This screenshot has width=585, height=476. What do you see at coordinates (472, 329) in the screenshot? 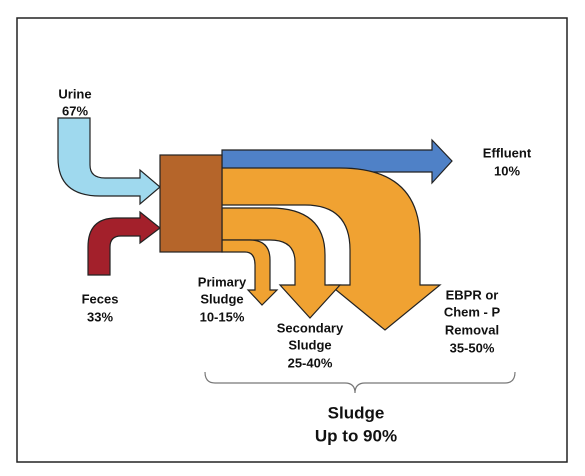
I see `node-label: Removal` at bounding box center [472, 329].